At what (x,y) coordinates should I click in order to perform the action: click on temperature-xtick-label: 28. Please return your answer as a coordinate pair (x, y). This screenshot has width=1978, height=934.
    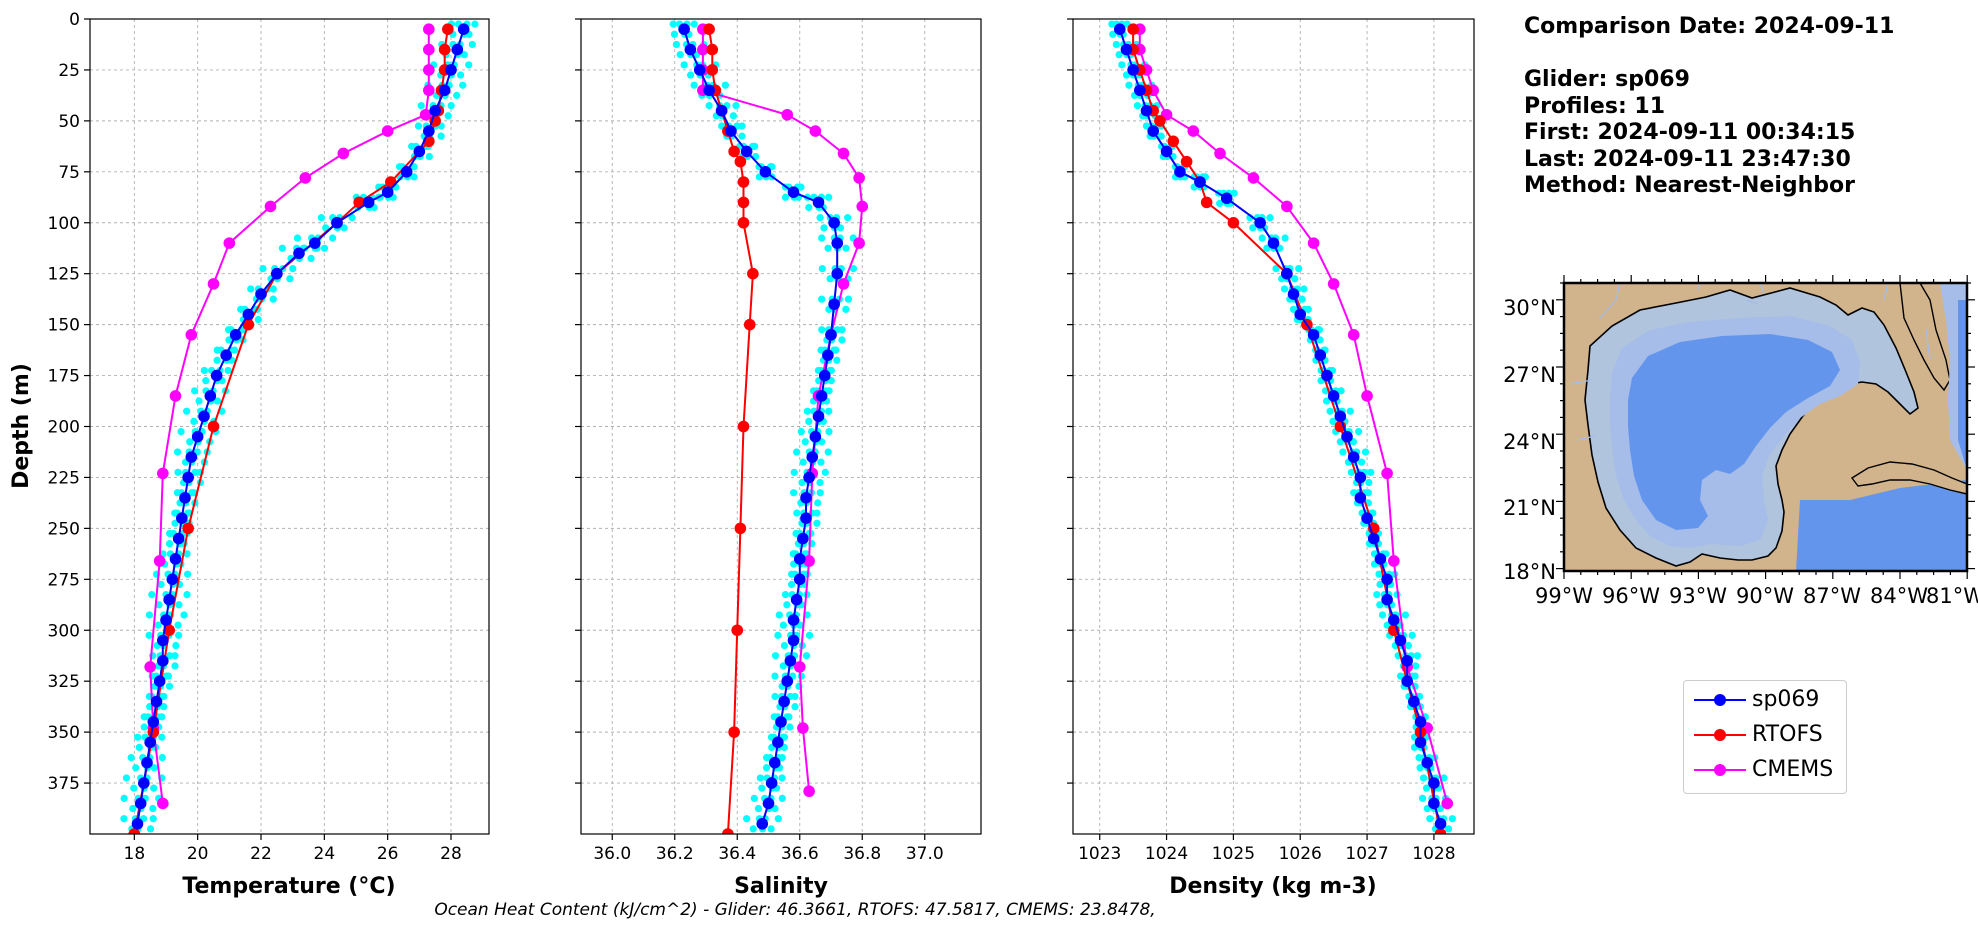
    Looking at the image, I should click on (451, 854).